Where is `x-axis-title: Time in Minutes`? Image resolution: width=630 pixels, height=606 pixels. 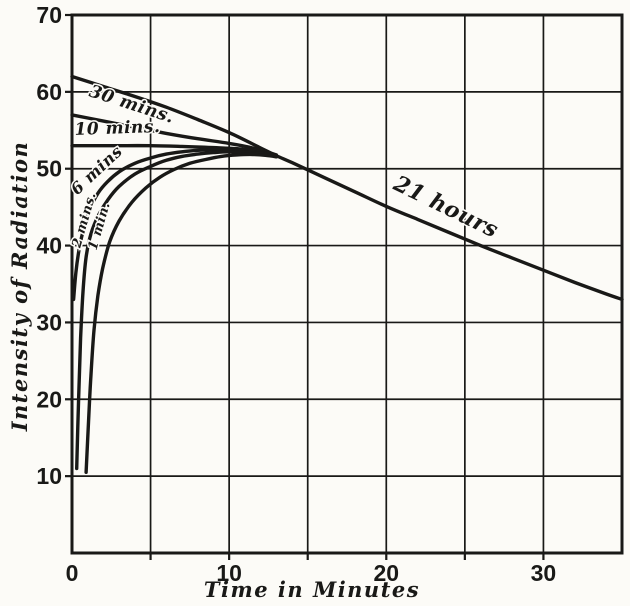
x-axis-title: Time in Minutes is located at coordinates (312, 589).